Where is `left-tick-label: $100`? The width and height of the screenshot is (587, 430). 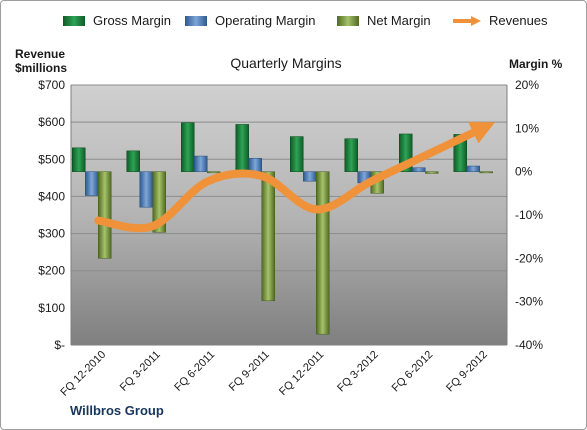
left-tick-label: $100 is located at coordinates (51, 308).